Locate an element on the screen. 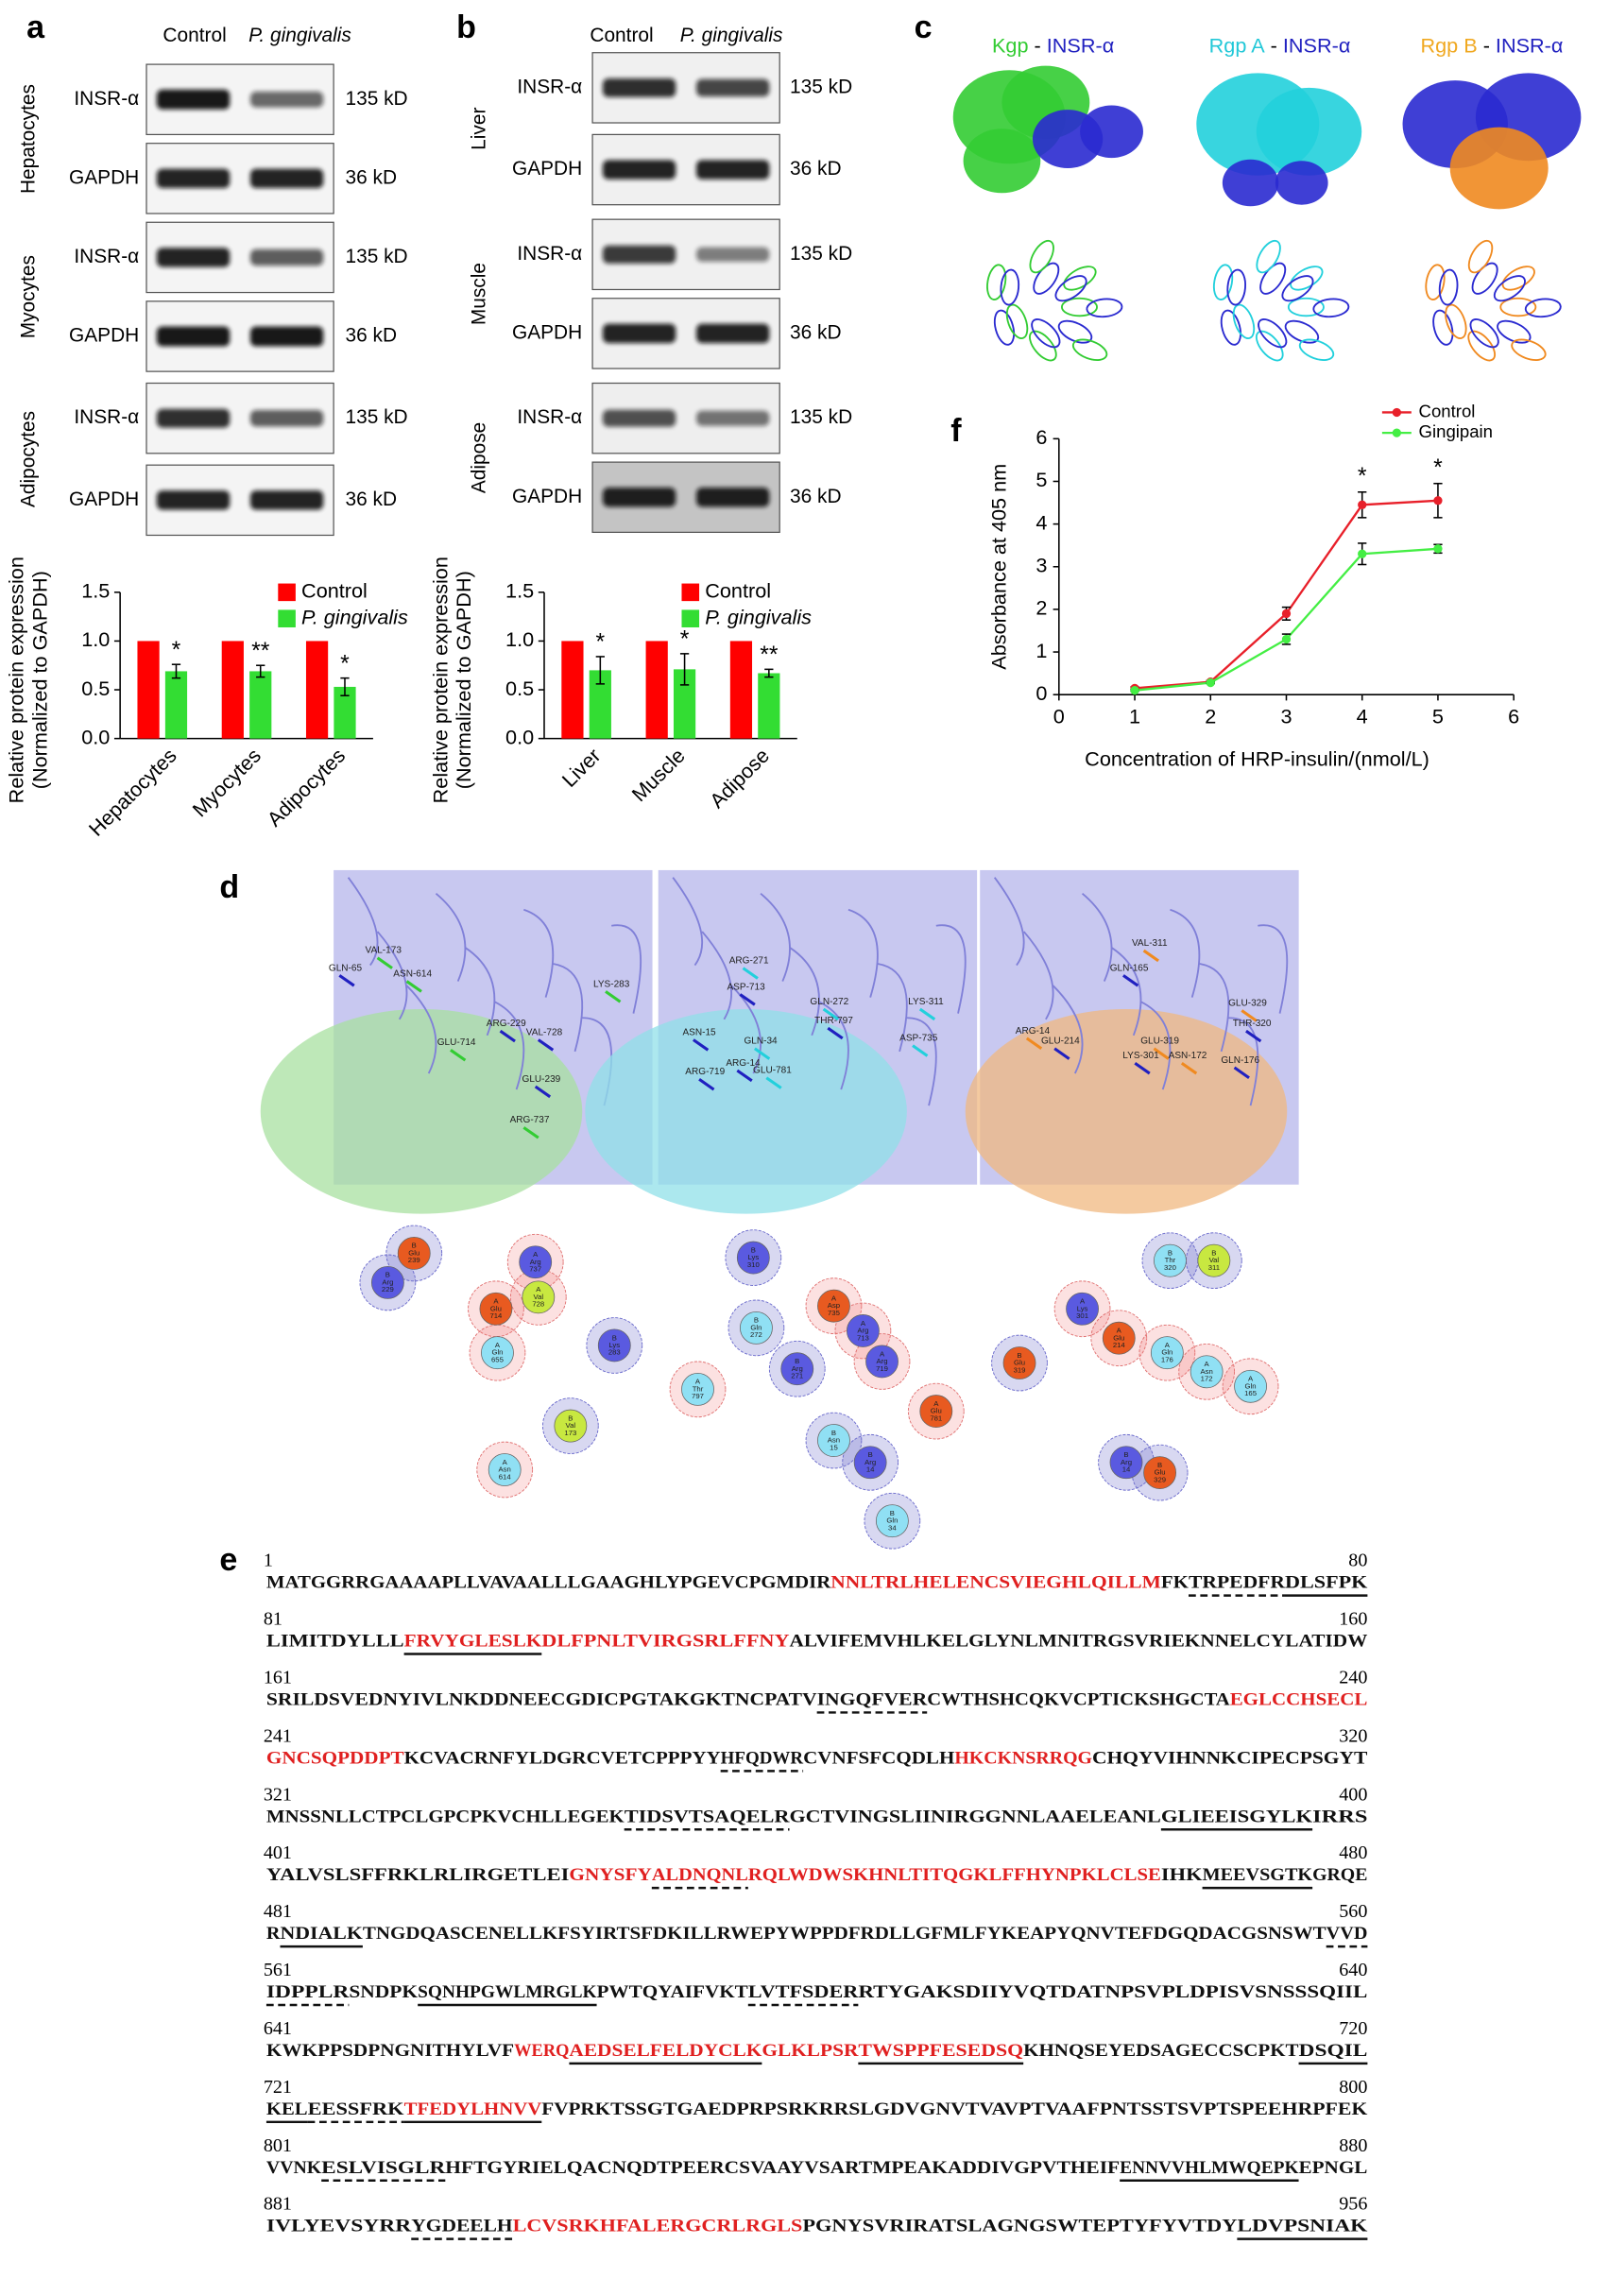 This screenshot has height=2296, width=1609. residue-node-label: Thr is located at coordinates (698, 1388).